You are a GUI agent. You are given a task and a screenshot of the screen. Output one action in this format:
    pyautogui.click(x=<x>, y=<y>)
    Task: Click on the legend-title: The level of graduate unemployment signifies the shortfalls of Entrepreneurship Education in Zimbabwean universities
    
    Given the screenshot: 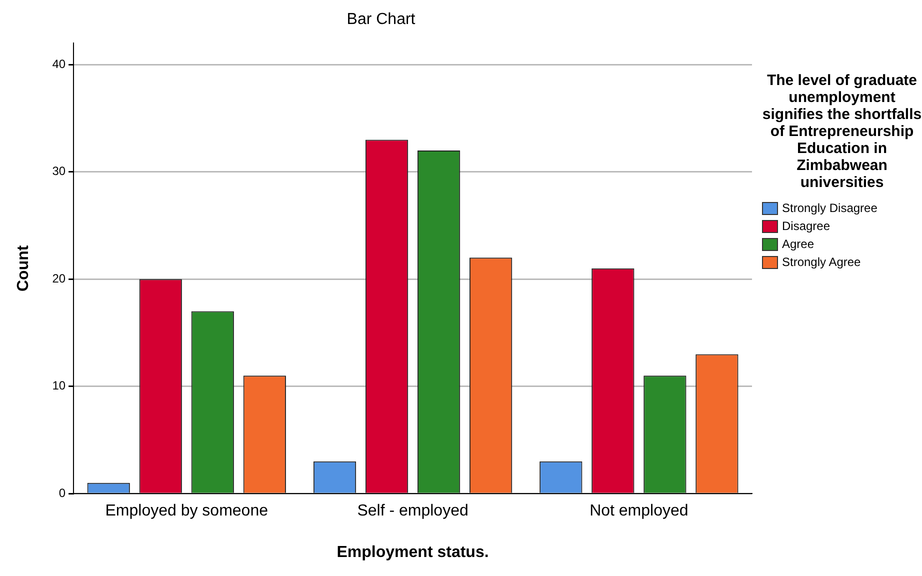 What is the action you would take?
    pyautogui.click(x=842, y=131)
    